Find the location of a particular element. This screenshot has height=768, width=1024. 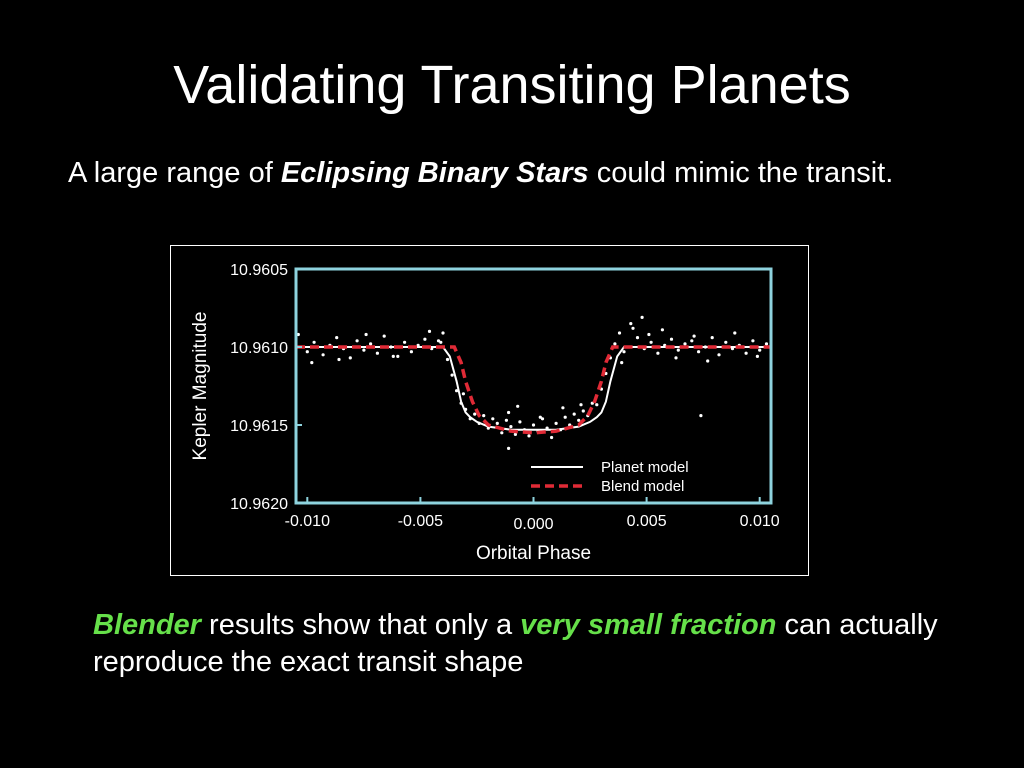

outro-highlight-fraction: very small fraction is located at coordinates (648, 625).